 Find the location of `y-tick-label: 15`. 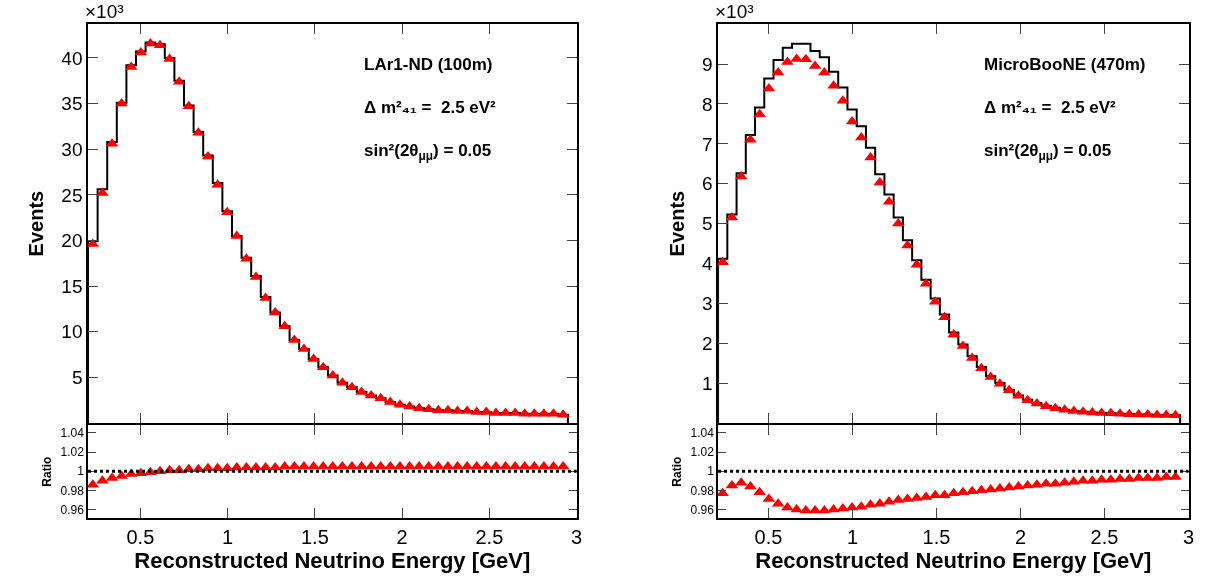

y-tick-label: 15 is located at coordinates (72, 286).